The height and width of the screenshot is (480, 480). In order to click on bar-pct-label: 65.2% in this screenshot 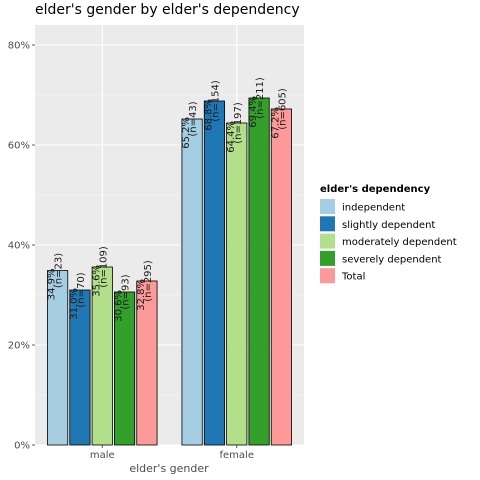, I will do `click(186, 133)`.